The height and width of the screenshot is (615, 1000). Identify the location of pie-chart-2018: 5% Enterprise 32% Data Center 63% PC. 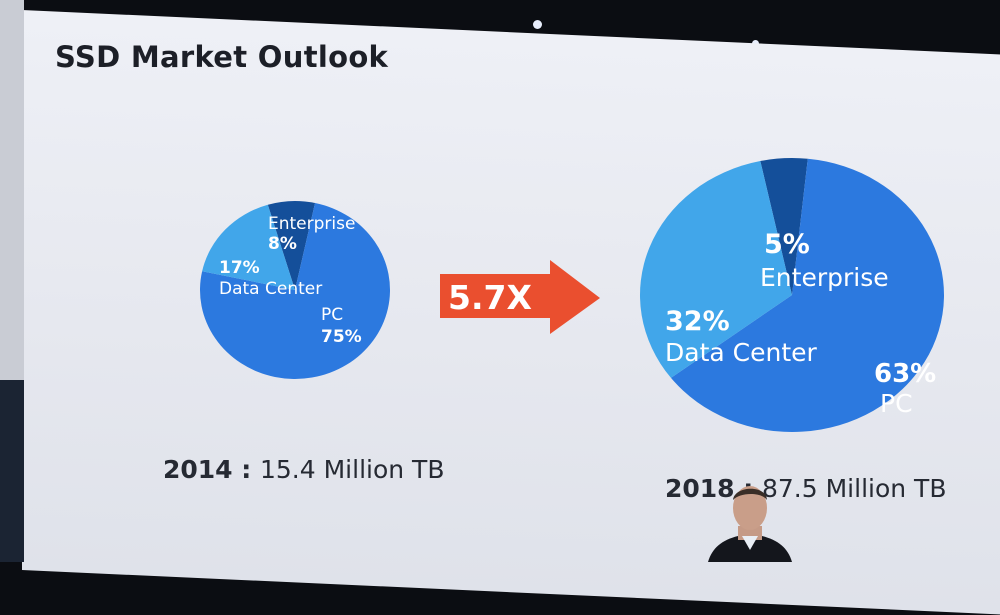
(792, 294).